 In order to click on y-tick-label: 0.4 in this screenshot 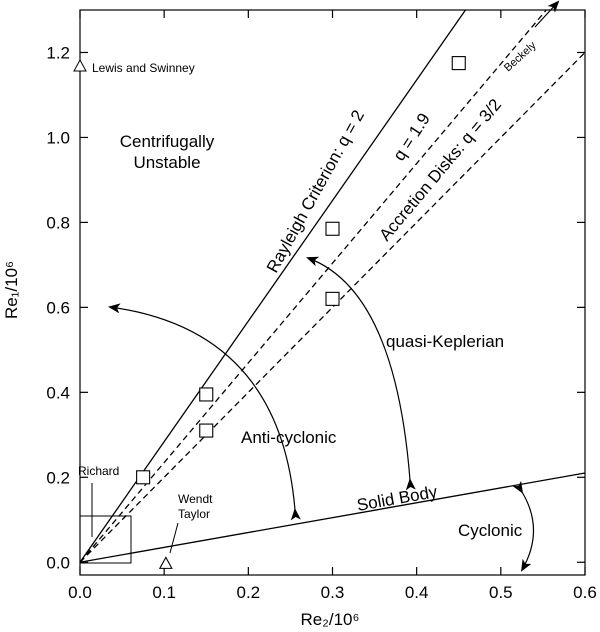, I will do `click(58, 392)`.